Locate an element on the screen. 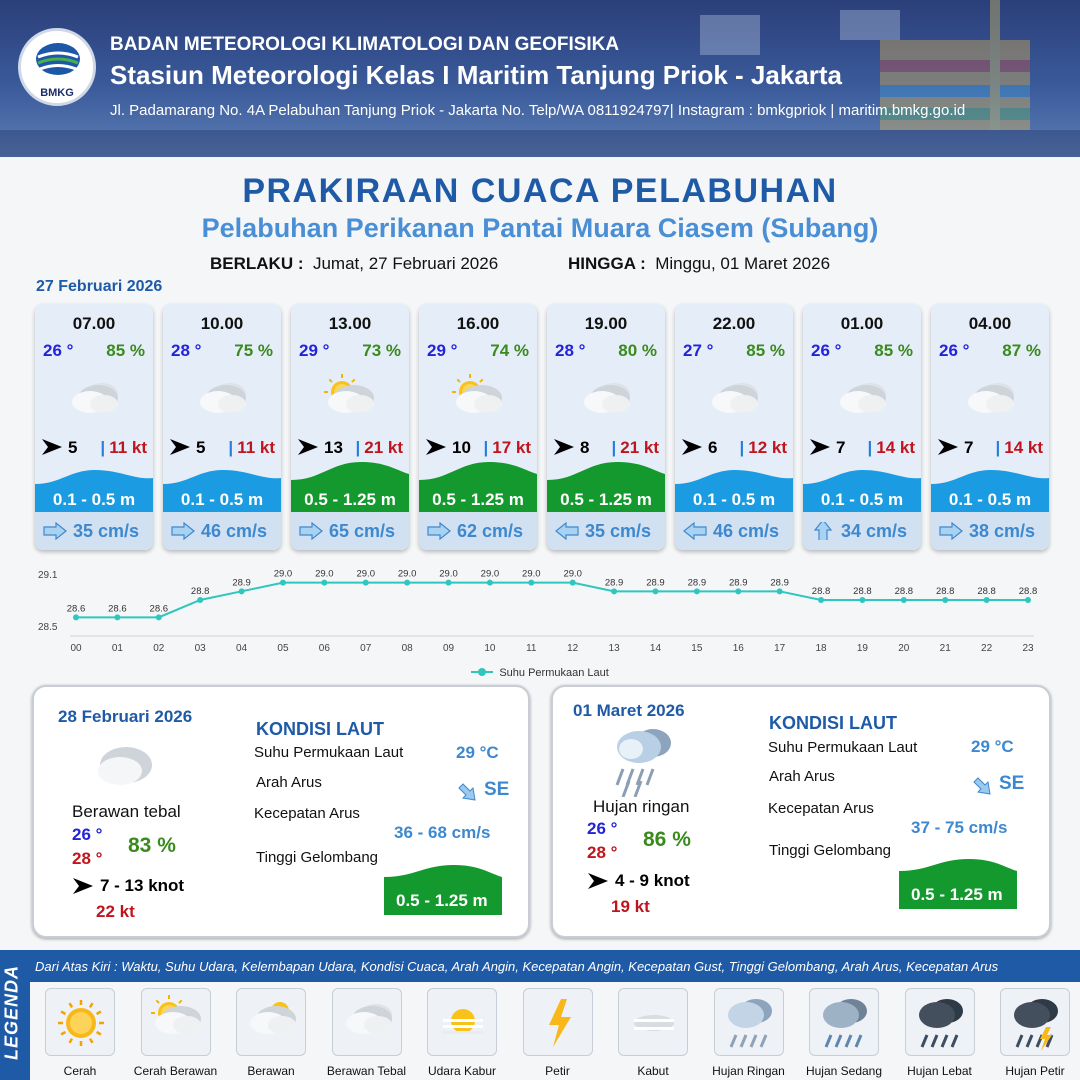  sst-value: 29 °C is located at coordinates (992, 746).